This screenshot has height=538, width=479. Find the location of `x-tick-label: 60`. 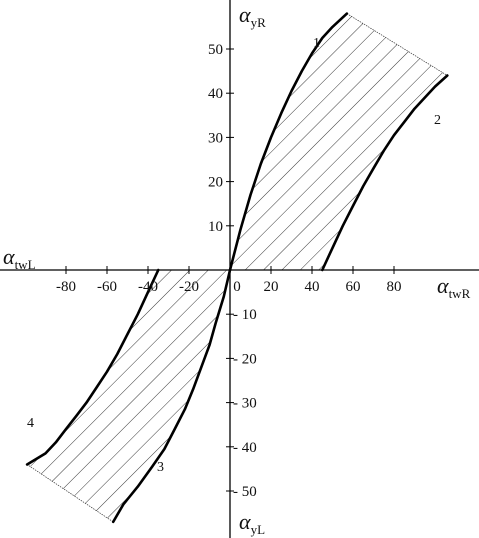

x-tick-label: 60 is located at coordinates (353, 287).